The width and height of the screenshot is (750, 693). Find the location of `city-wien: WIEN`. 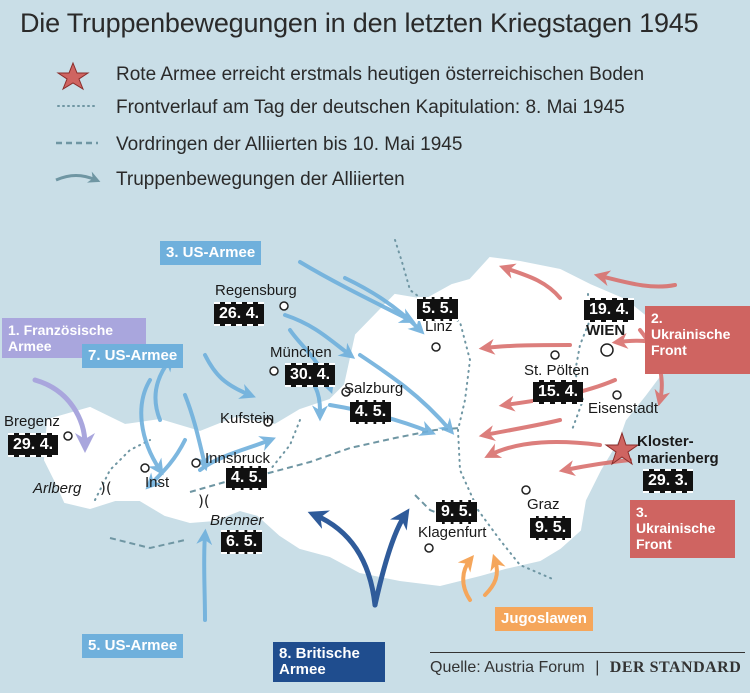

city-wien: WIEN is located at coordinates (606, 330).